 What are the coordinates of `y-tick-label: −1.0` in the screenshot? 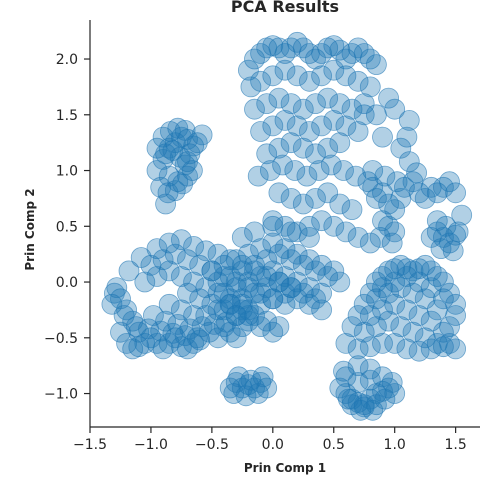 It's located at (61, 395).